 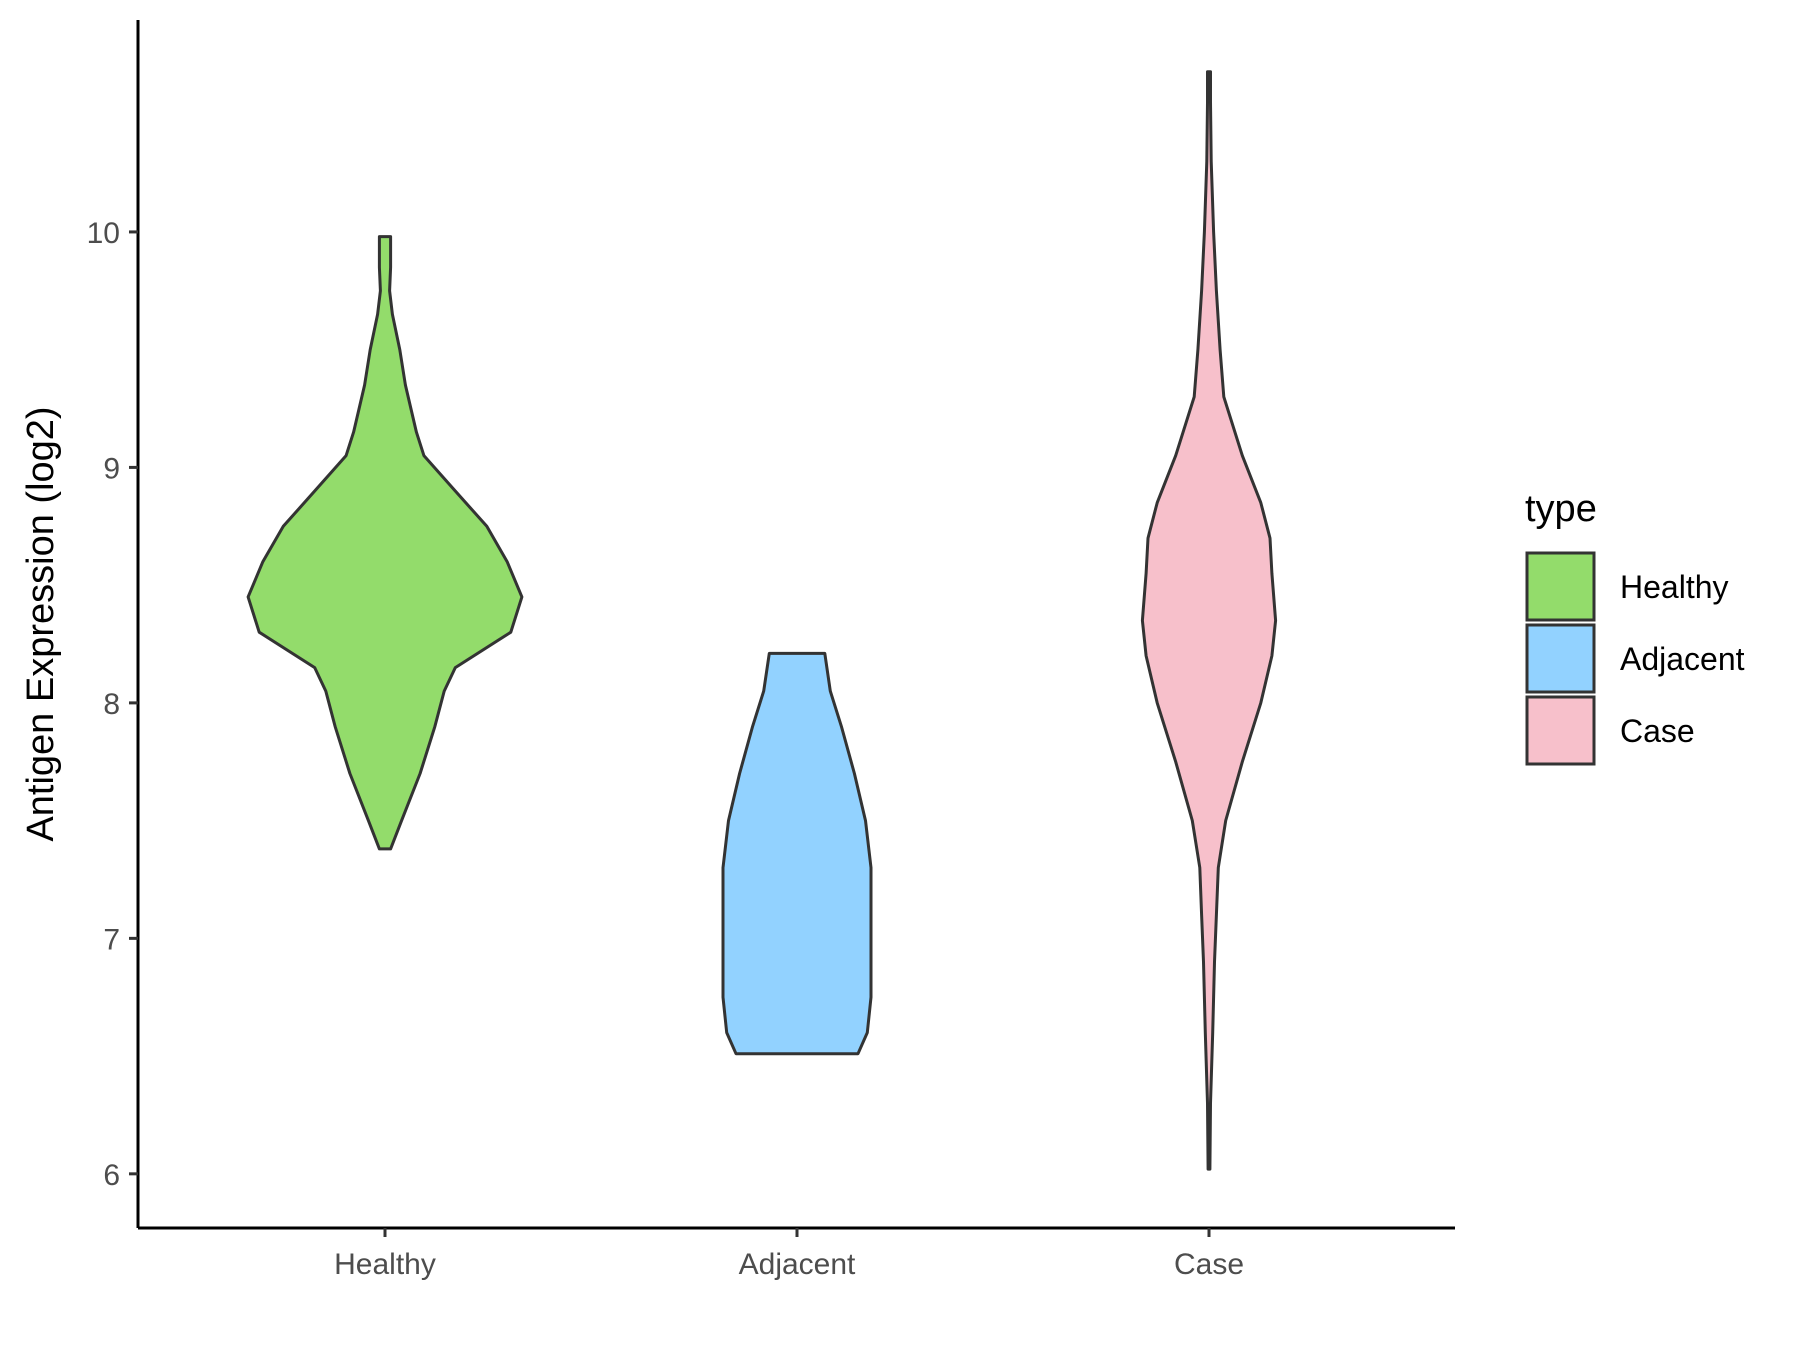 What do you see at coordinates (1560, 730) in the screenshot?
I see `legend-key-case` at bounding box center [1560, 730].